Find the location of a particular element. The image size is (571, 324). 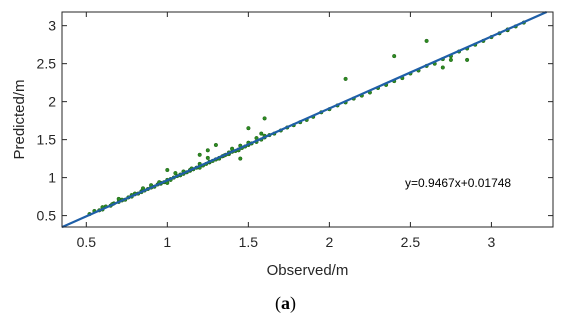

x-tick-label: 1.5 is located at coordinates (249, 242).